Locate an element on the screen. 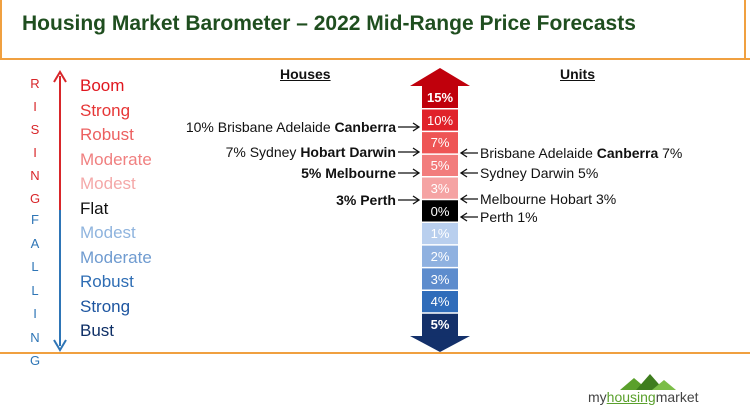 The image size is (750, 412). top-divider is located at coordinates (375, 59).